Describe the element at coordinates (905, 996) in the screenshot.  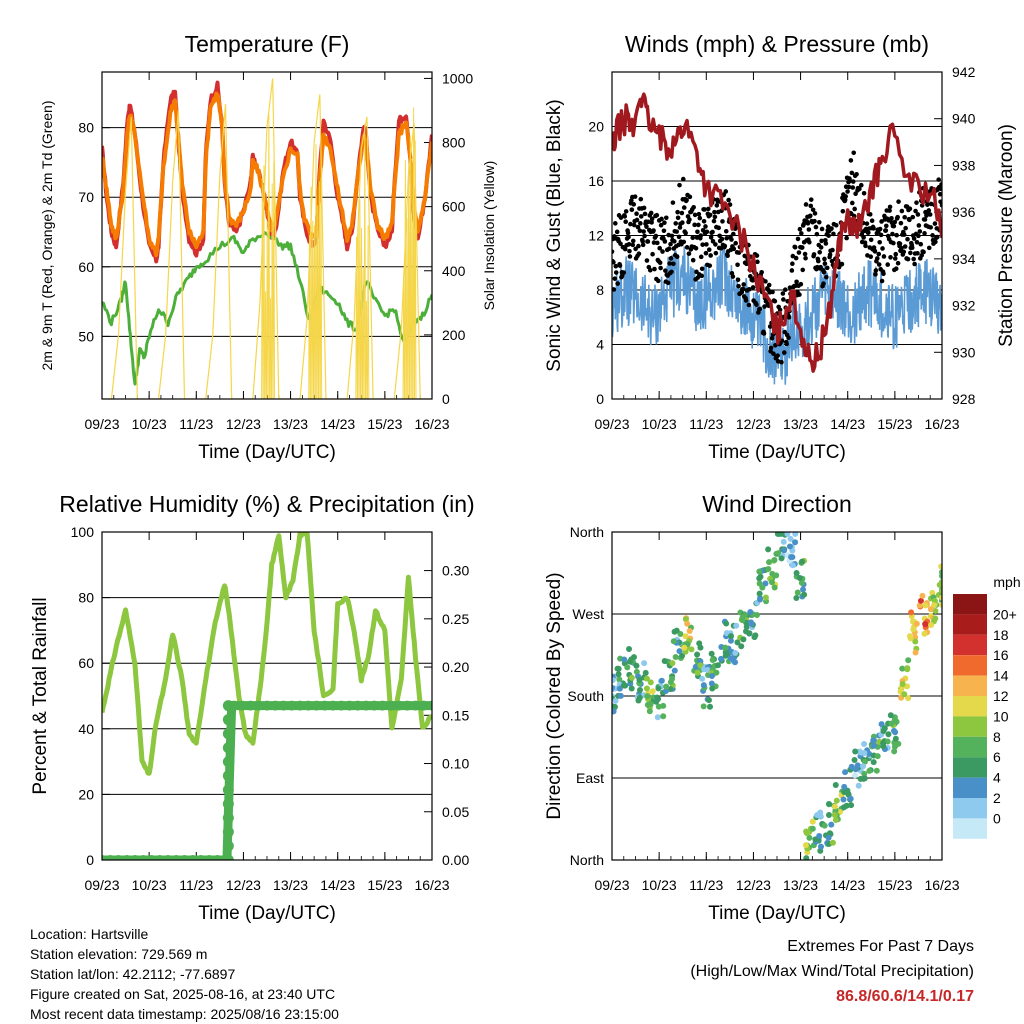
I see `extremes-values: 86.8/60.6/14.1/0.17` at that location.